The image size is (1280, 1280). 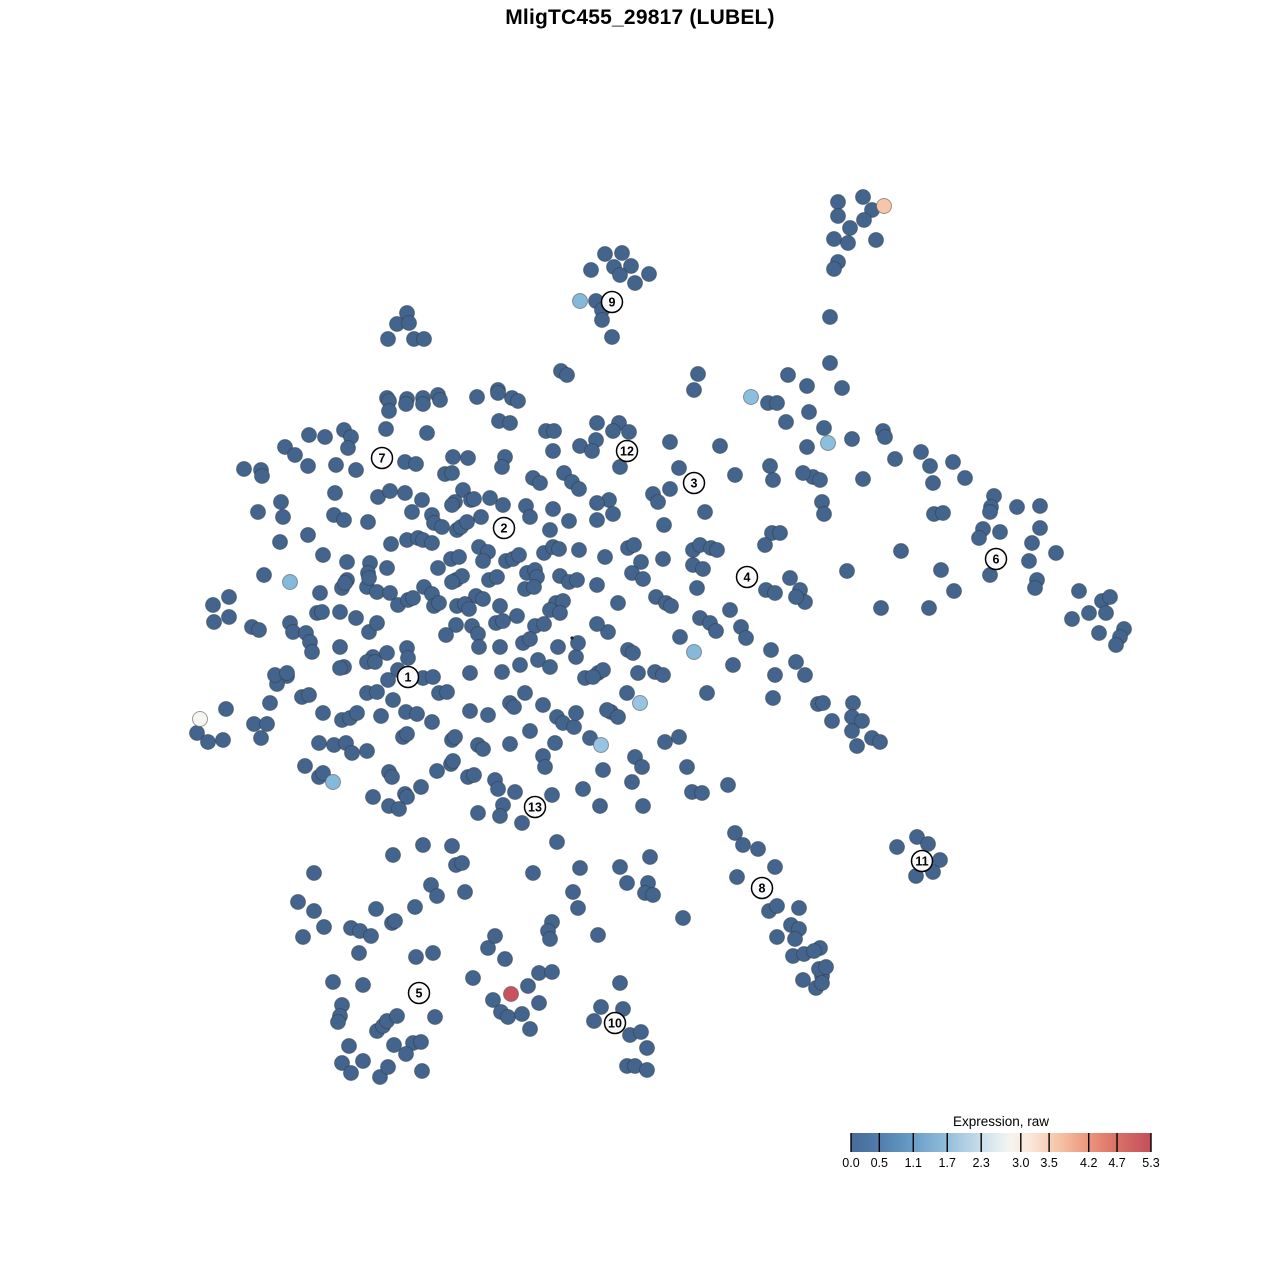 I want to click on cluster-label-10: 10, so click(x=615, y=1023).